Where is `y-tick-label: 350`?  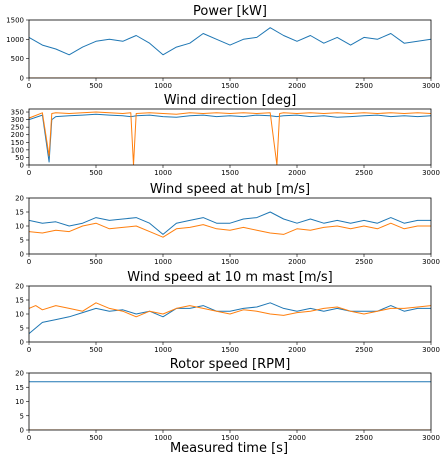 y-tick-label: 350 is located at coordinates (17, 113).